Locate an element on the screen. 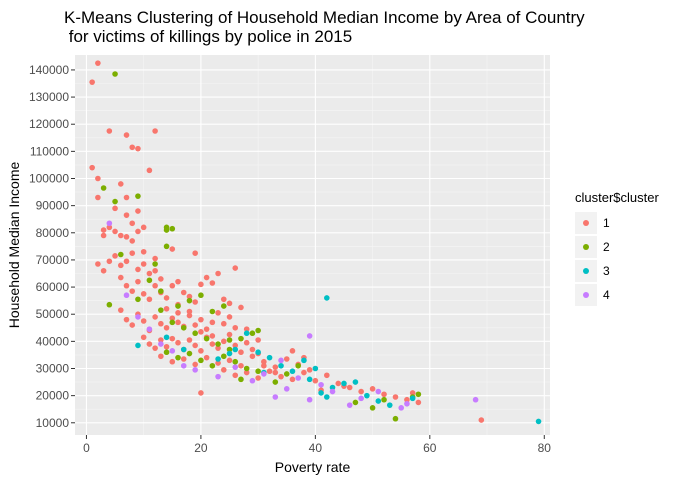  y-tick-label: 100000 is located at coordinates (49, 179).